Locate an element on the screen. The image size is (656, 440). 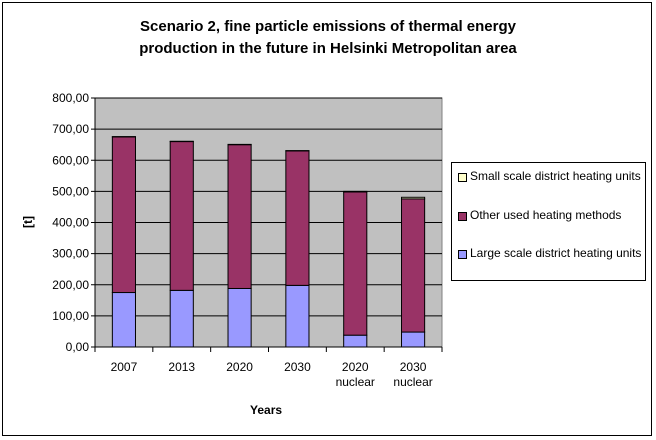
y-axis-title: [t] is located at coordinates (28, 222).